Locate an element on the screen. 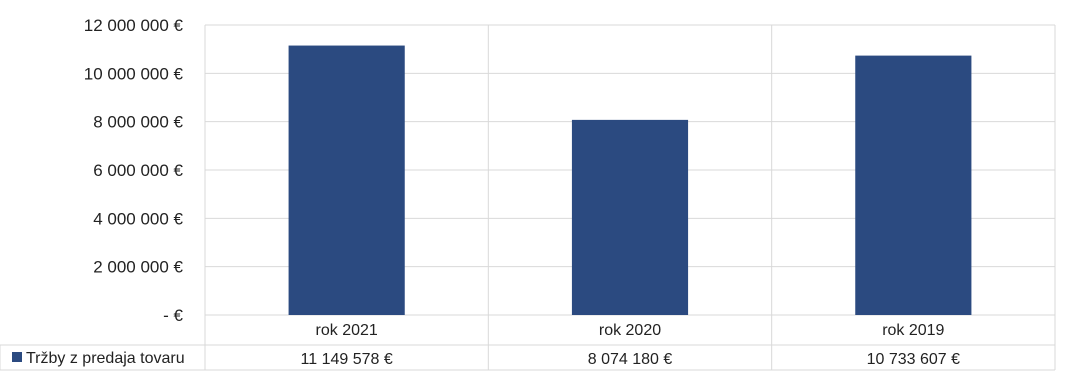 This screenshot has height=372, width=1070. legend-swatch is located at coordinates (17, 357).